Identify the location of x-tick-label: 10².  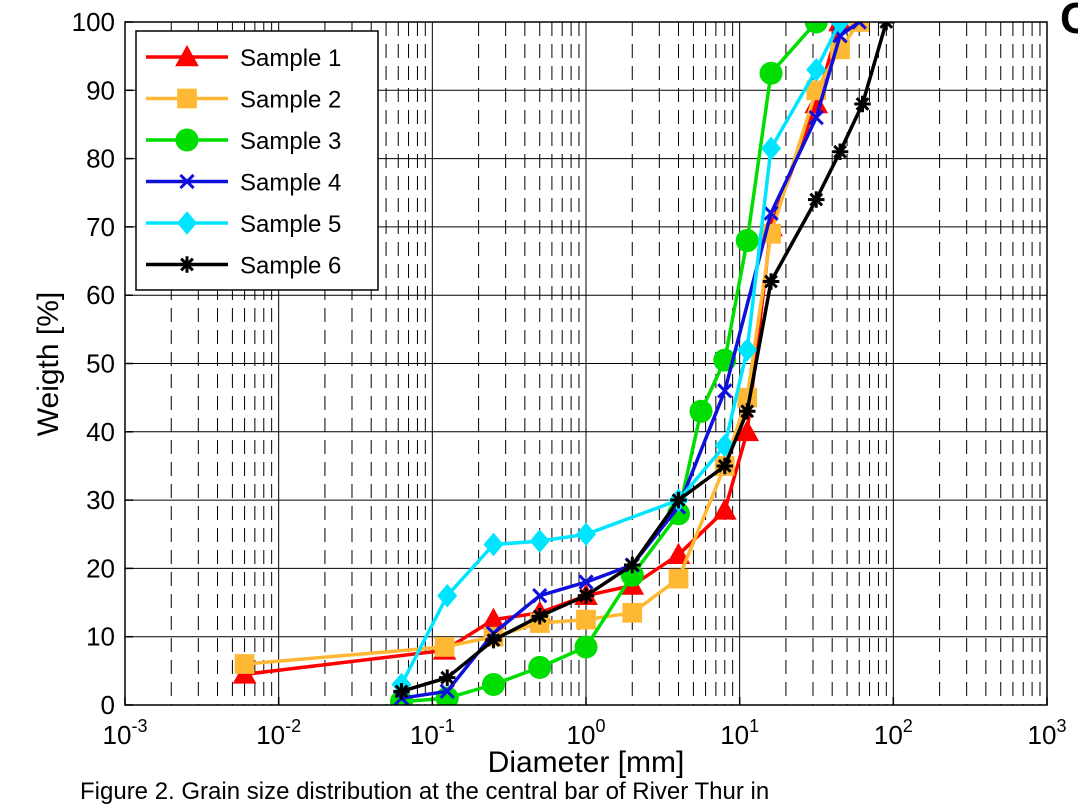
(893, 733).